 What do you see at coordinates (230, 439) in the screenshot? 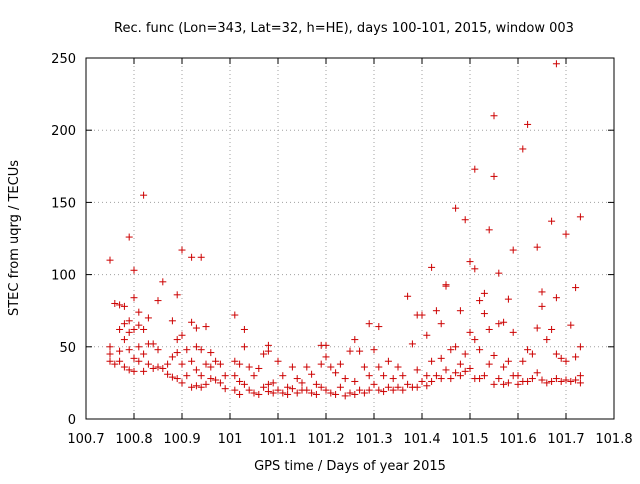
I see `x-tick-label: 101` at bounding box center [230, 439].